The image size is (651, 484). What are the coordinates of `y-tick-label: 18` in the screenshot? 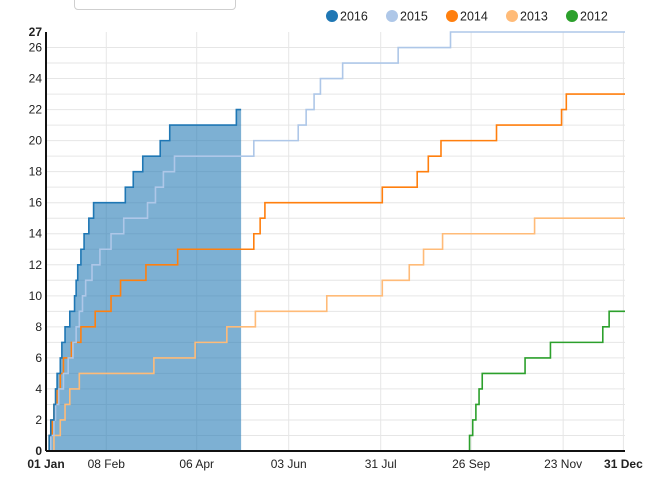 It's located at (36, 172).